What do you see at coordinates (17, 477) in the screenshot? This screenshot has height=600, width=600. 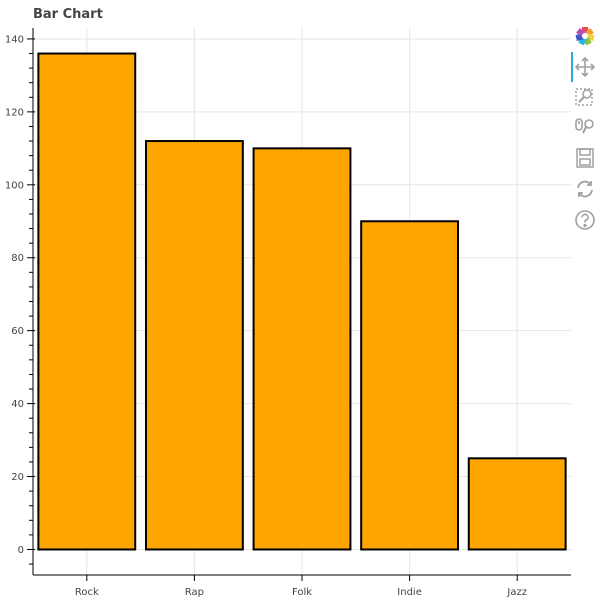 I see `y-tick-label: 20` at bounding box center [17, 477].